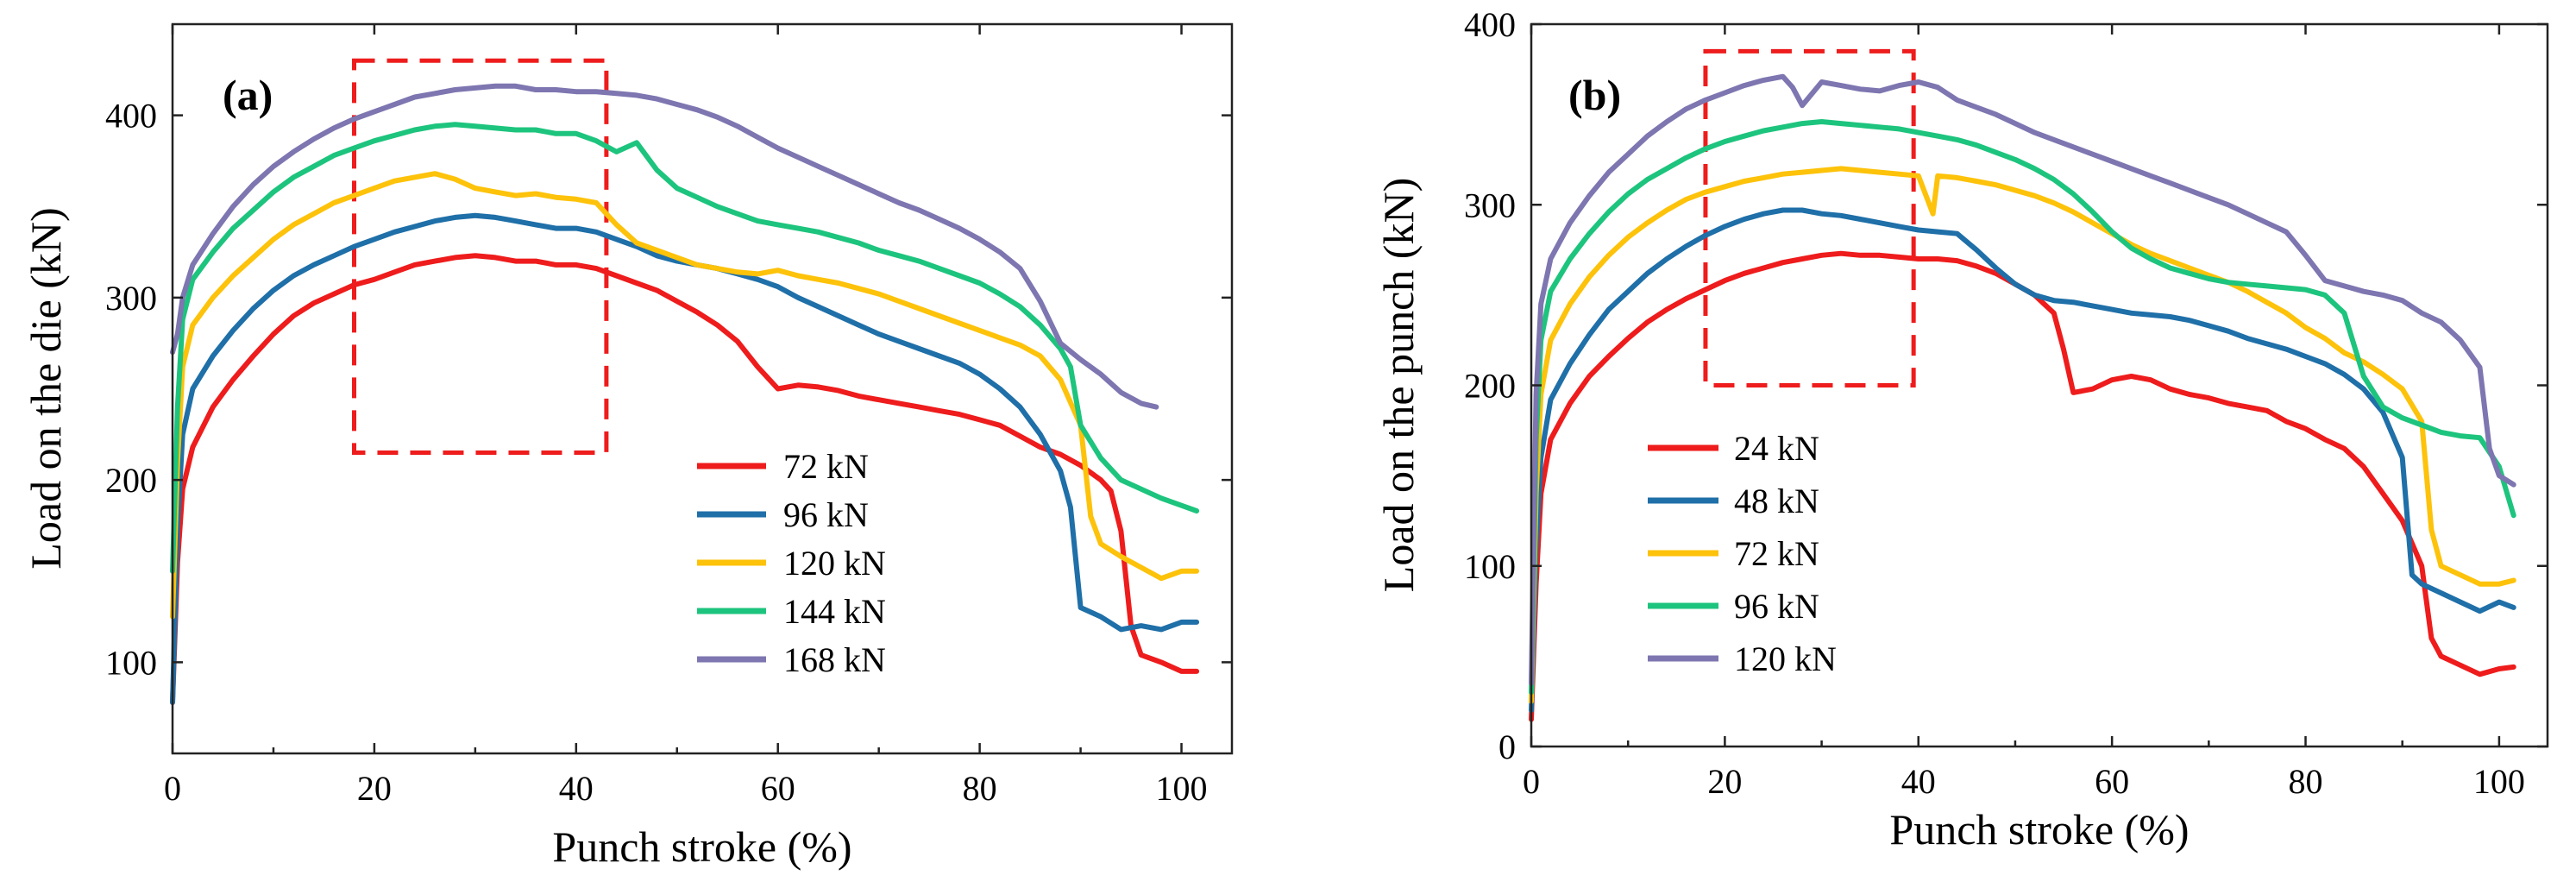  What do you see at coordinates (480, 256) in the screenshot?
I see `panel-a-highlight-box` at bounding box center [480, 256].